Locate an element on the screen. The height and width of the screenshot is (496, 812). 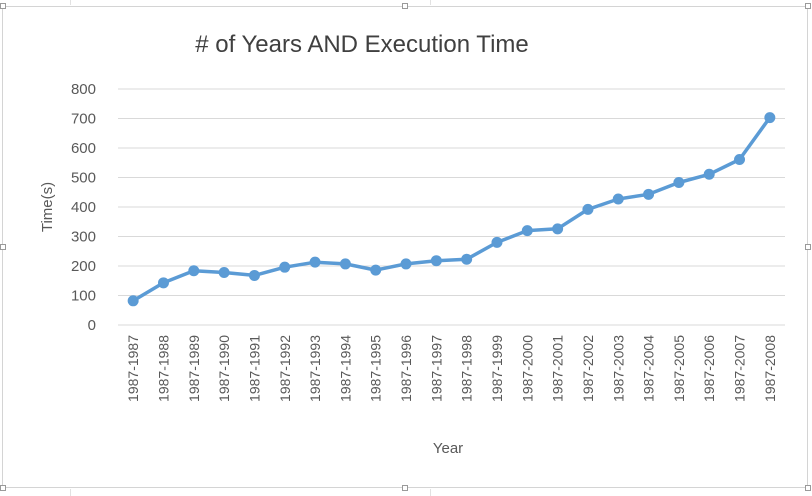
y-tick-label: 200 is located at coordinates (83, 266).